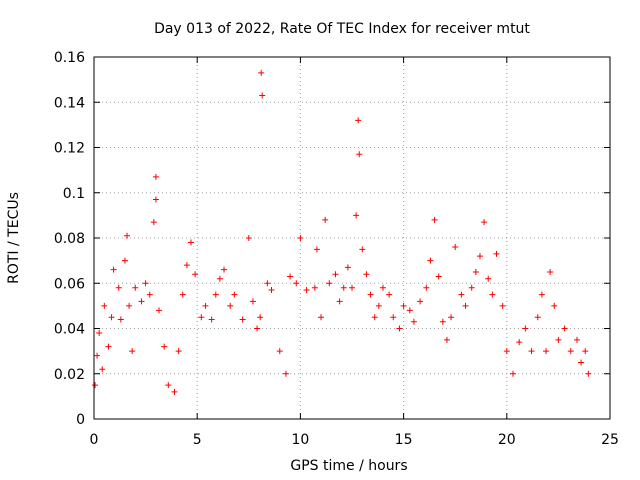 The height and width of the screenshot is (480, 640). I want to click on x-tick-label: 20, so click(507, 440).